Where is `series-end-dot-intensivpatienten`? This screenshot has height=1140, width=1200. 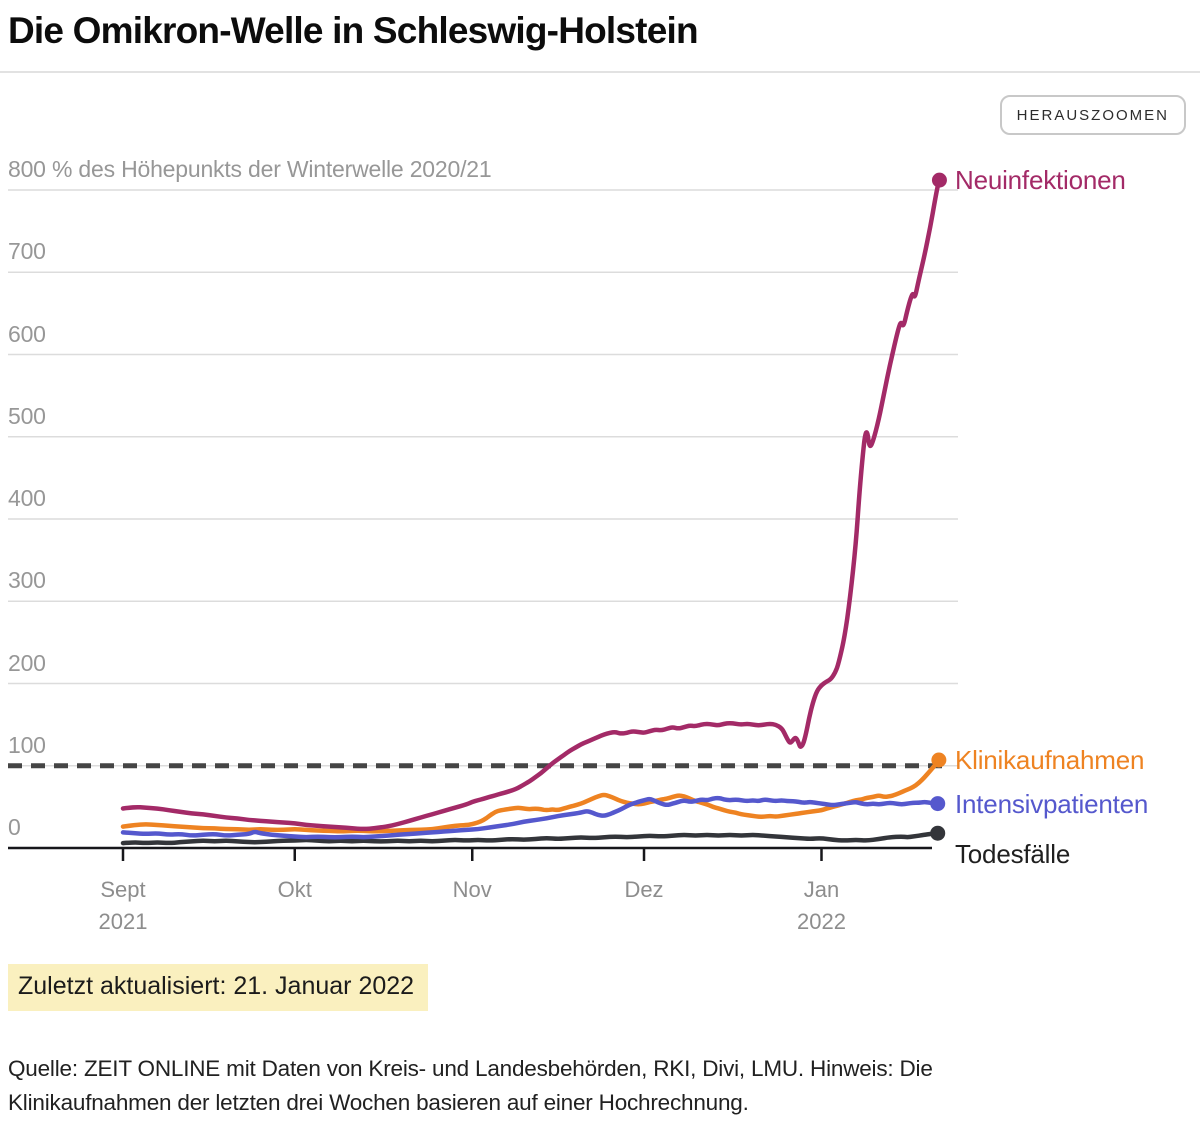
series-end-dot-intensivpatienten is located at coordinates (938, 804).